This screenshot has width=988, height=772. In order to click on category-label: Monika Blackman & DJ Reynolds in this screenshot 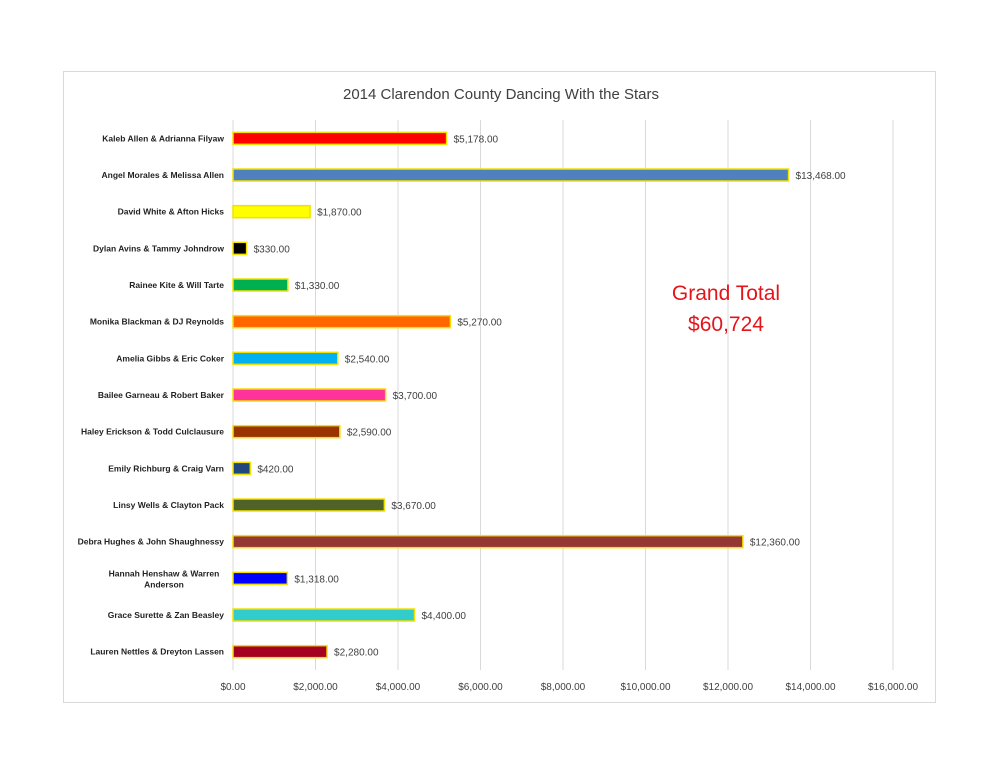, I will do `click(157, 322)`.